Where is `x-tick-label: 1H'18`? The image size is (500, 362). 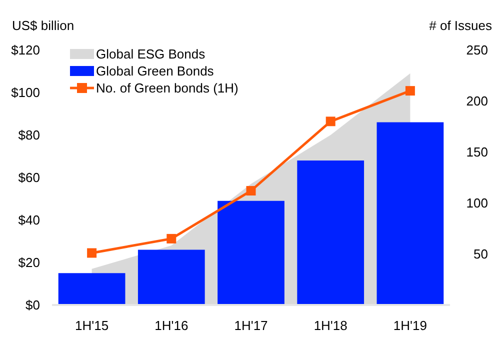 x-tick-label: 1H'18 is located at coordinates (331, 325).